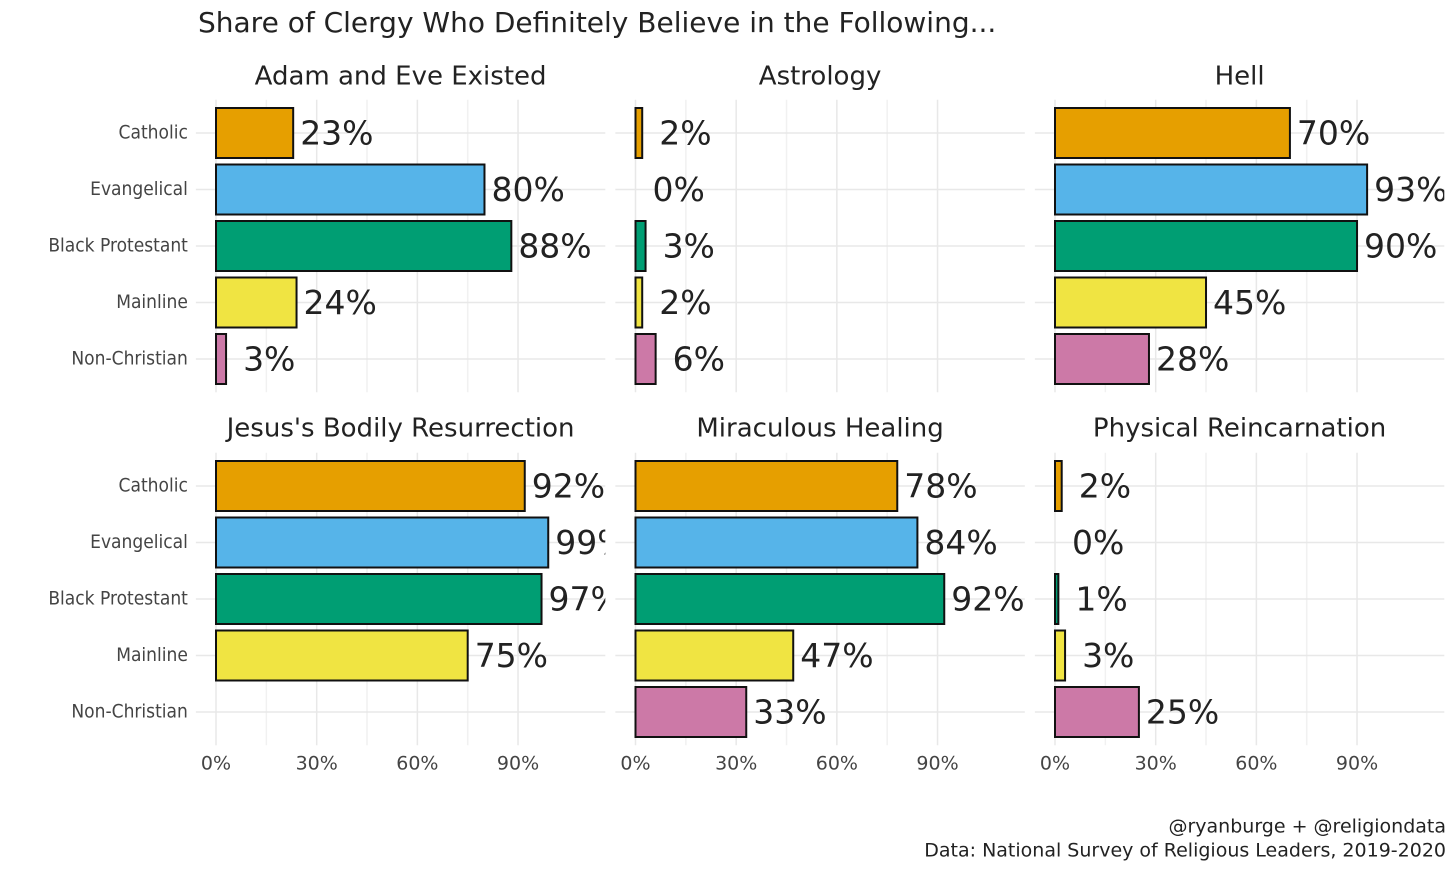  What do you see at coordinates (699, 359) in the screenshot?
I see `value-label: 6%` at bounding box center [699, 359].